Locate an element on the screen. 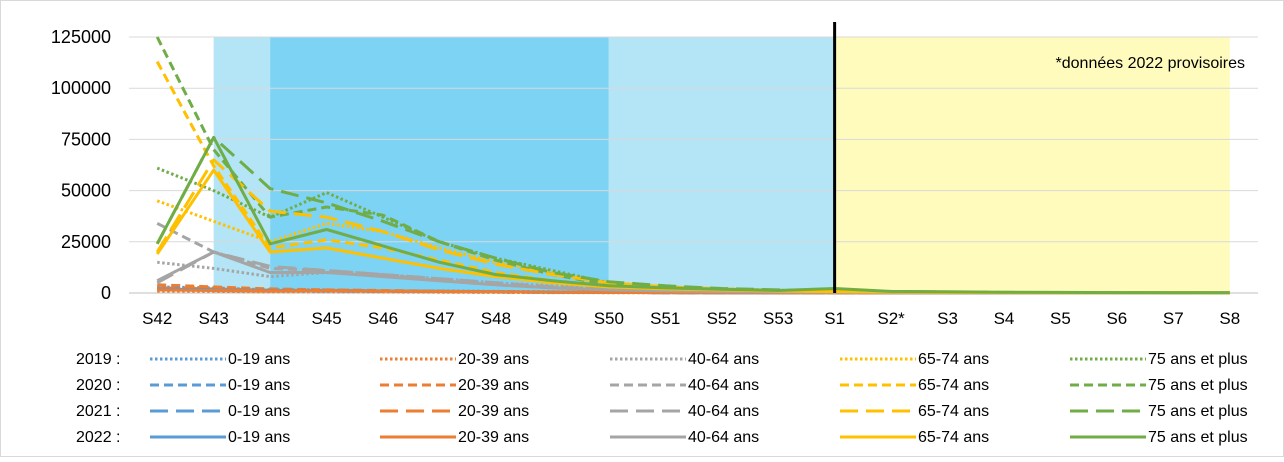 The height and width of the screenshot is (462, 1284). y-tick-label: 0 is located at coordinates (106, 293).